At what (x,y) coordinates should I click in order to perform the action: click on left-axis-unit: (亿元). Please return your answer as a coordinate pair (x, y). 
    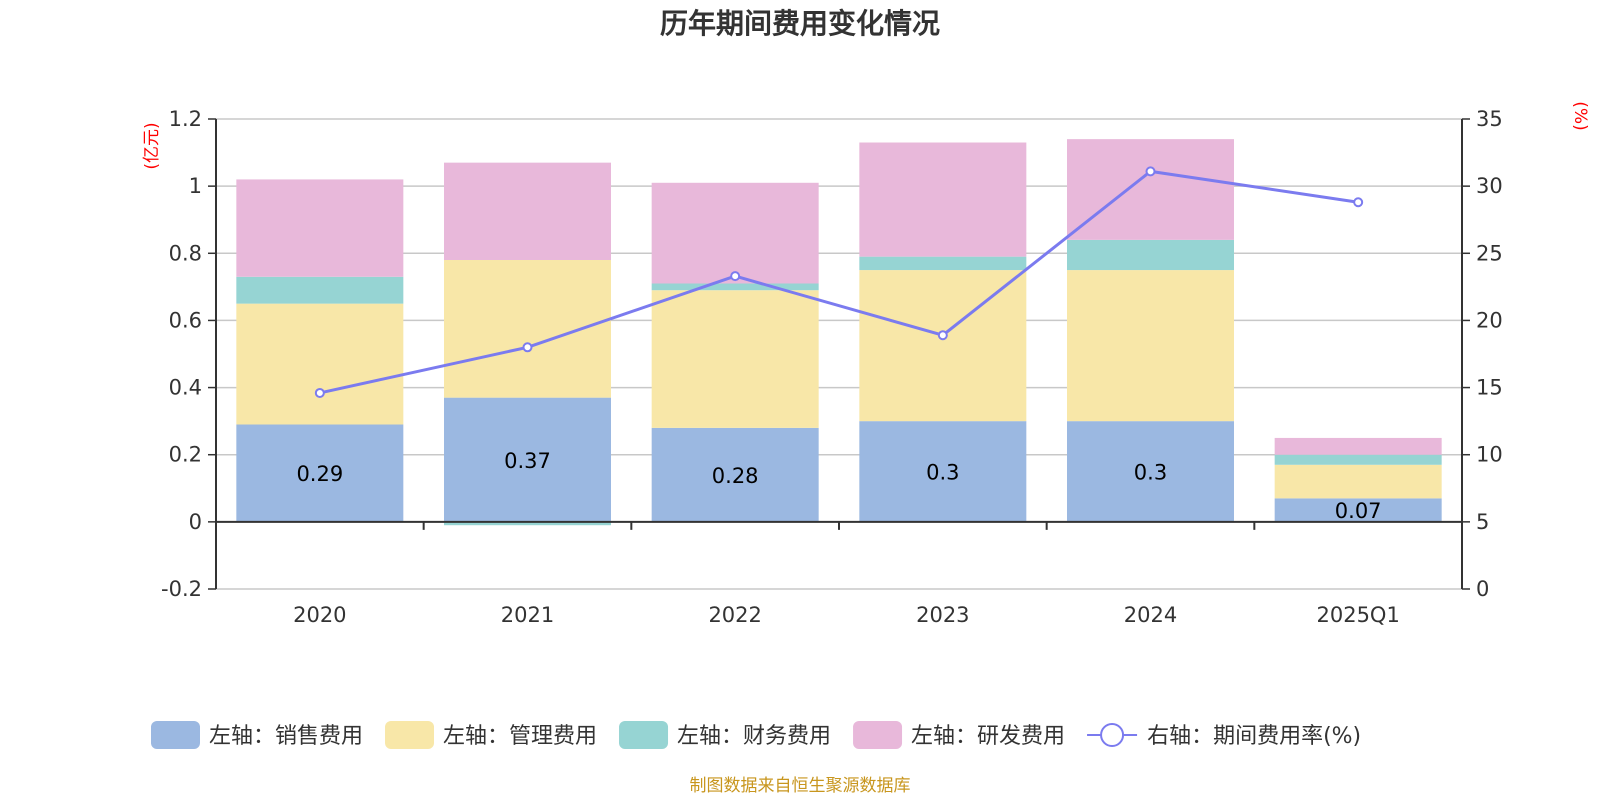
    Looking at the image, I should click on (152, 145).